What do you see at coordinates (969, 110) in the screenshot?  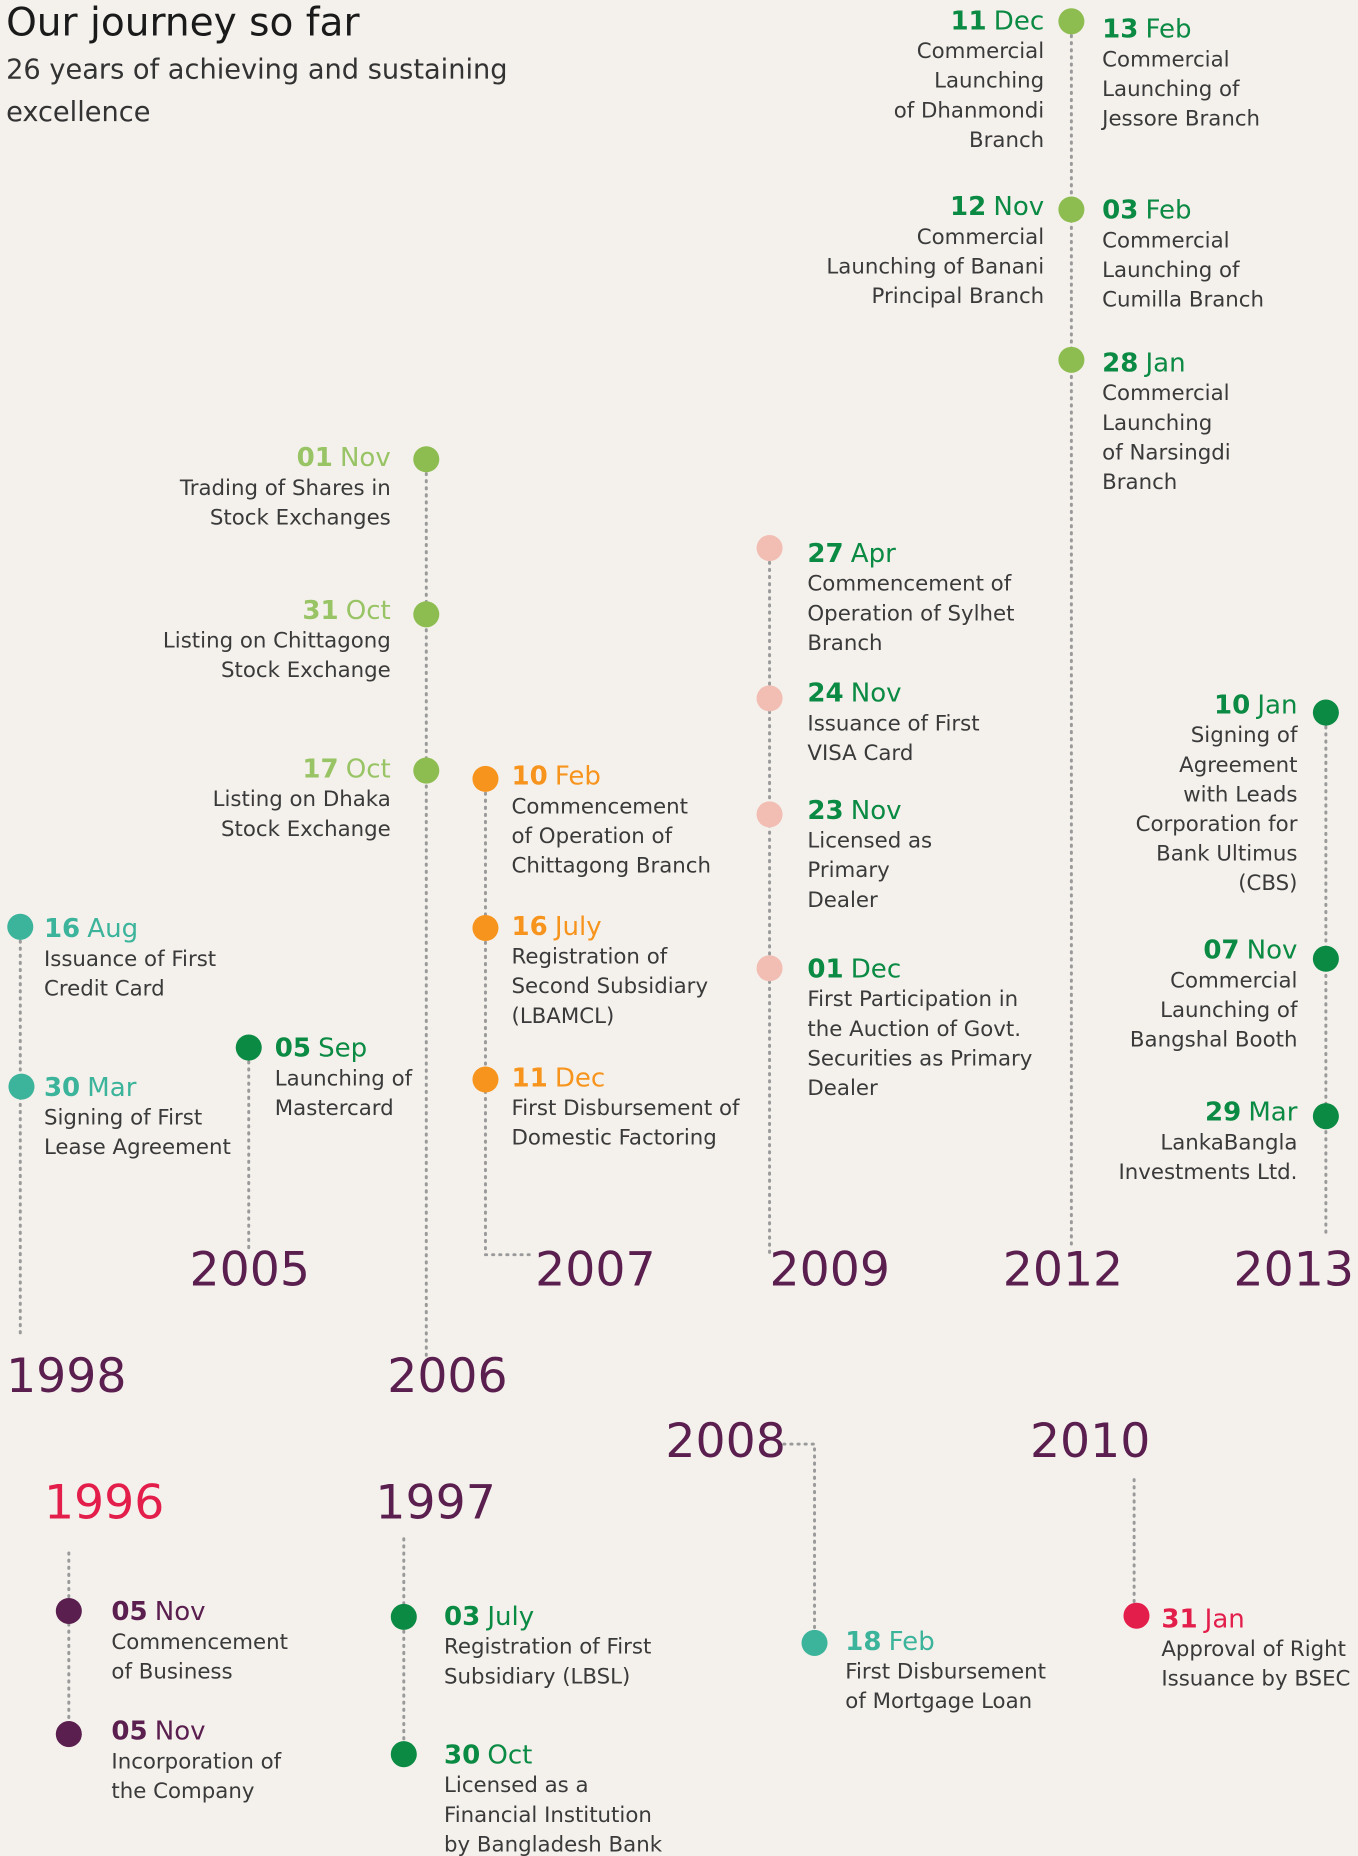 I see `event-text: of Dhanmondi` at bounding box center [969, 110].